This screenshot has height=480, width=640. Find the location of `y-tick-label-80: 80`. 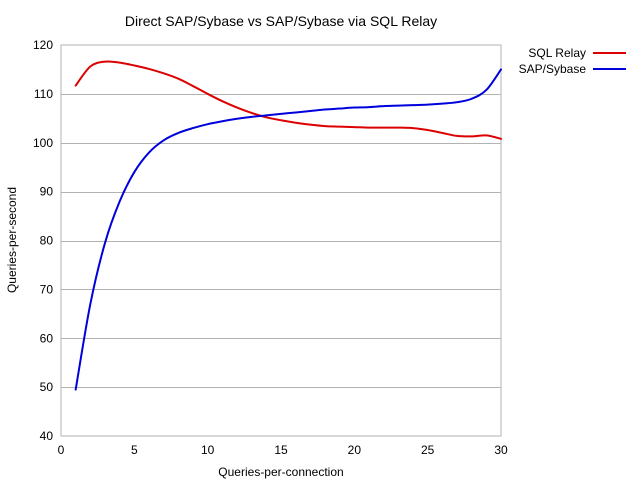

y-tick-label-80: 80 is located at coordinates (47, 241).